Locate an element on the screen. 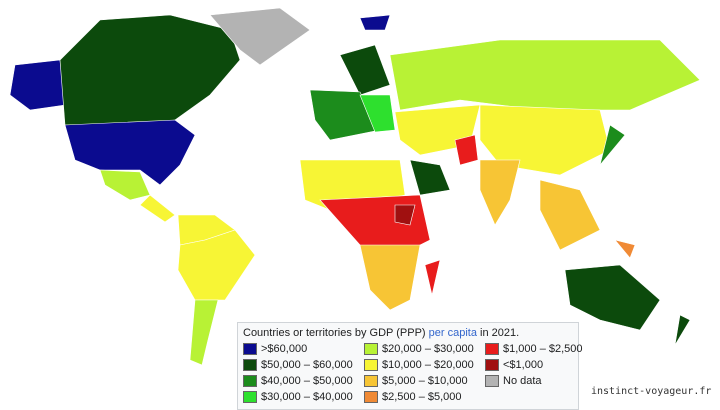 Image resolution: width=720 pixels, height=410 pixels. legend-item: $2,500 – $5,000 is located at coordinates (413, 397).